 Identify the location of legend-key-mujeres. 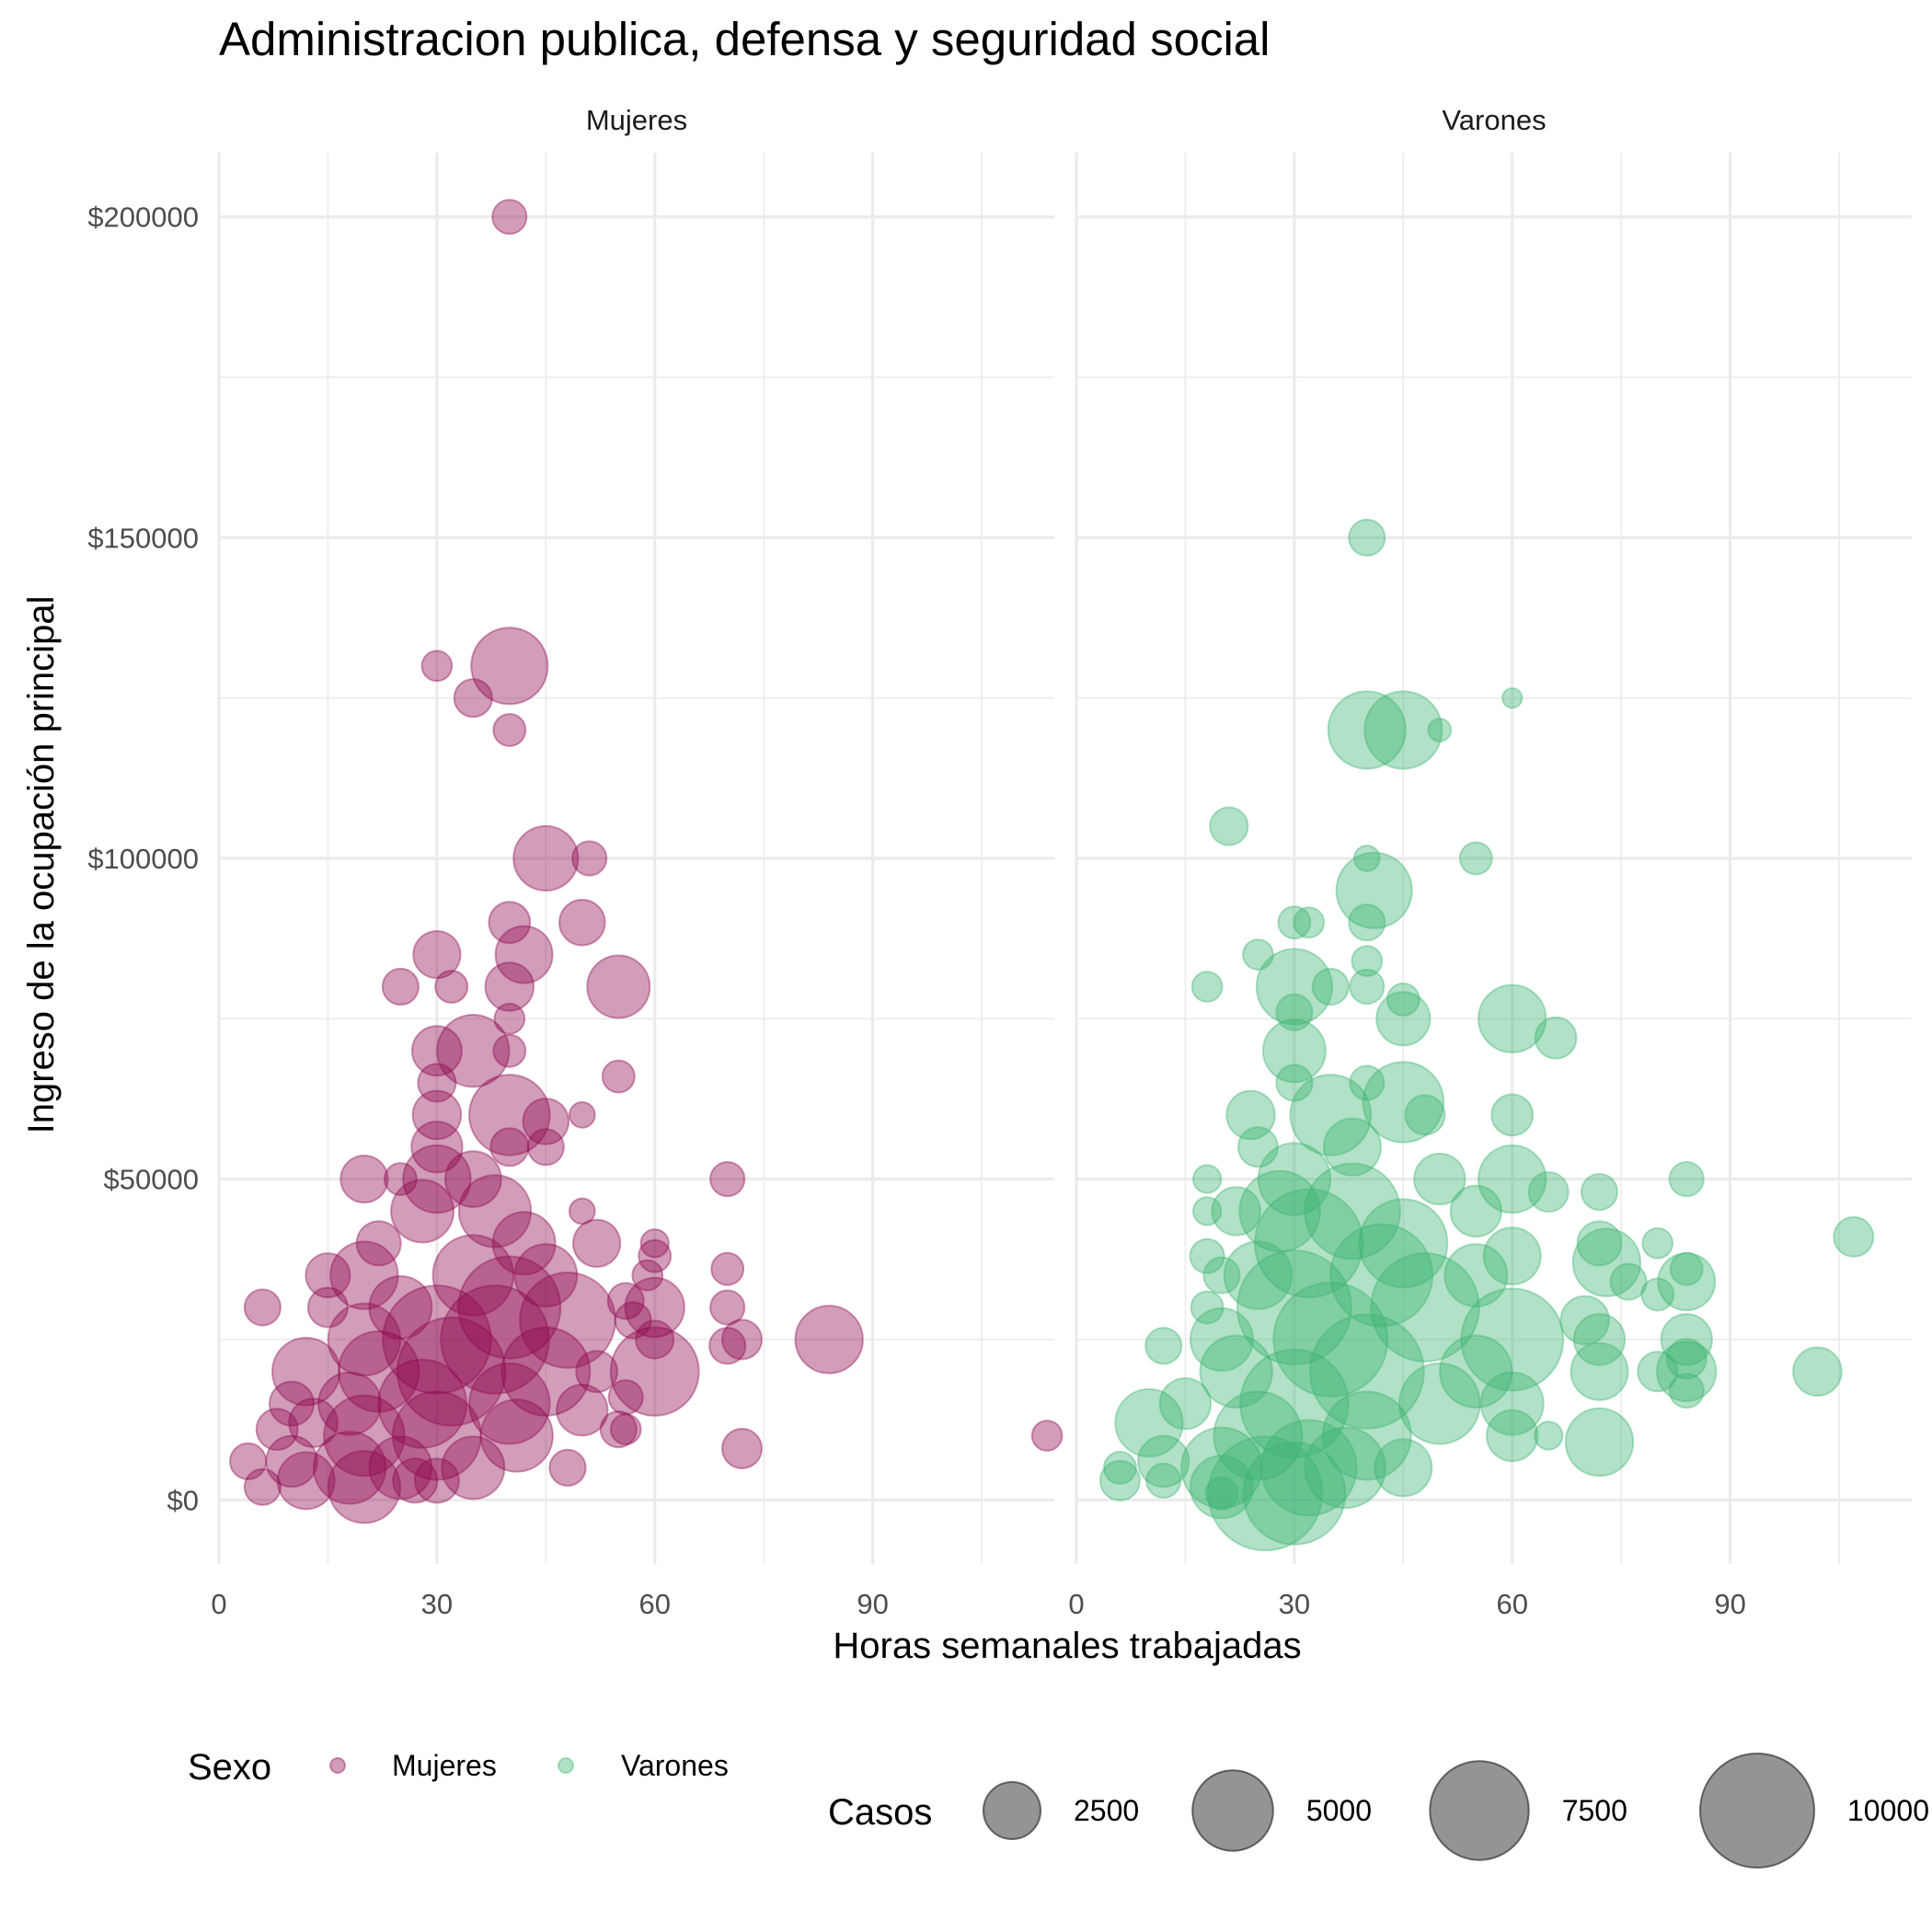
(337, 1765).